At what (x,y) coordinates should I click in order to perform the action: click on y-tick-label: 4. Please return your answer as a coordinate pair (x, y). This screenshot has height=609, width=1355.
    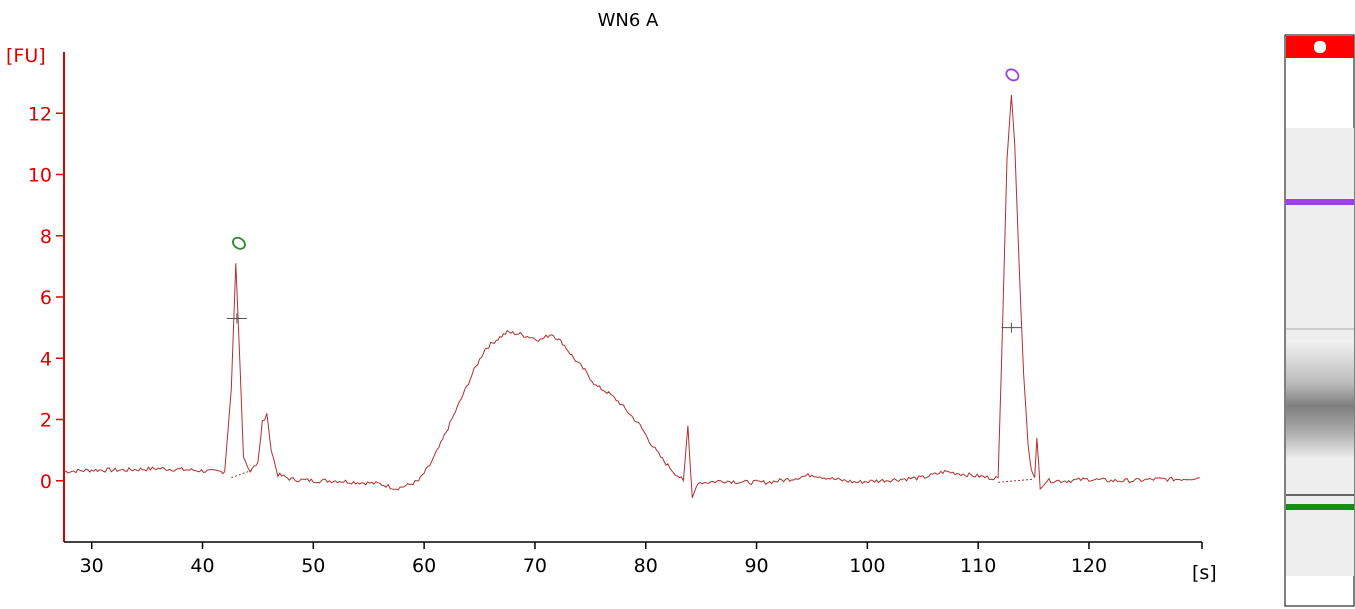
    Looking at the image, I should click on (46, 359).